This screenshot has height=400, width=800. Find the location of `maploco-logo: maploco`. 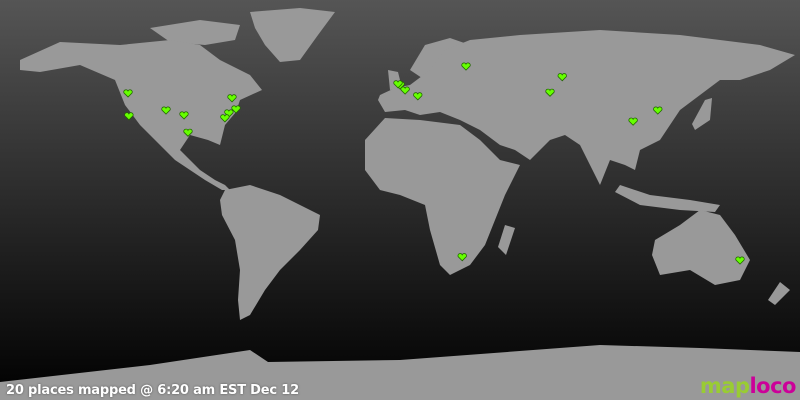

maploco-logo: maploco is located at coordinates (748, 386).